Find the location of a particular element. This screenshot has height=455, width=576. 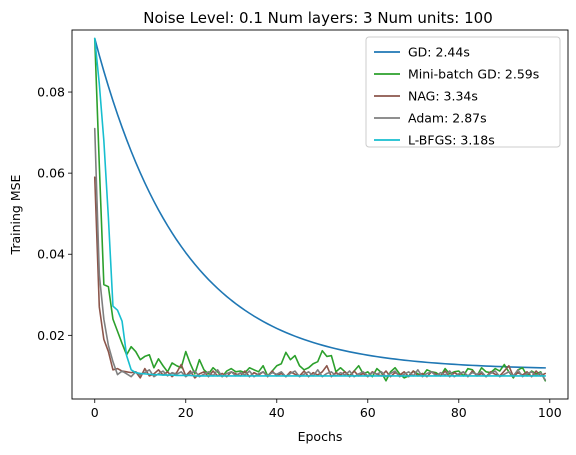

legend-label: GD: 2.44s is located at coordinates (439, 52).